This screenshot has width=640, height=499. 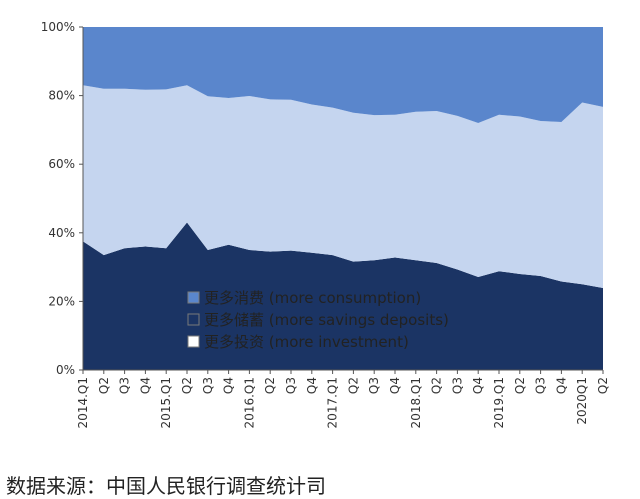 What do you see at coordinates (61, 164) in the screenshot?
I see `y-tick-label: 60%` at bounding box center [61, 164].